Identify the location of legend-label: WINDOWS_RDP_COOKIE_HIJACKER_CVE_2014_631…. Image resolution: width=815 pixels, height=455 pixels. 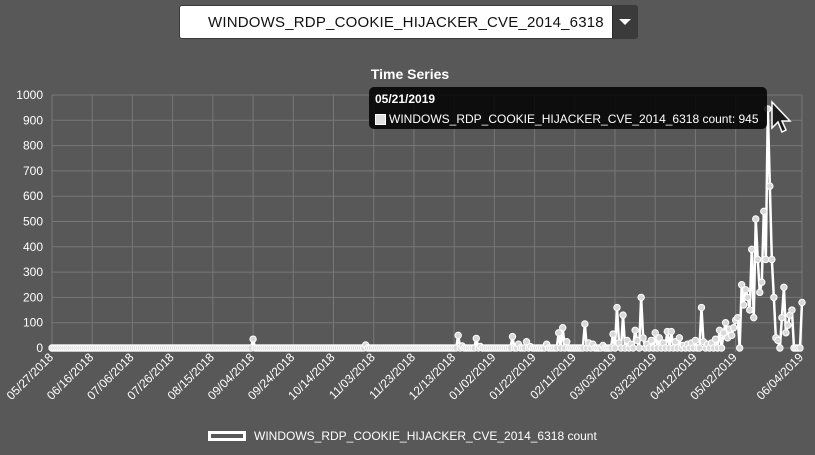
(425, 436).